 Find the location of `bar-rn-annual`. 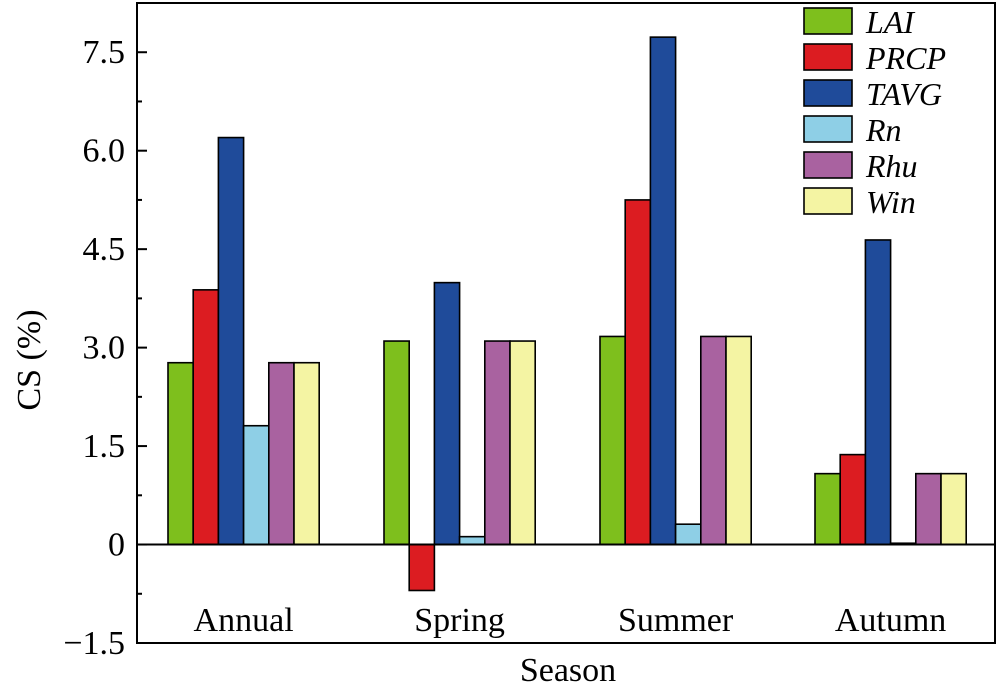

bar-rn-annual is located at coordinates (256, 485).